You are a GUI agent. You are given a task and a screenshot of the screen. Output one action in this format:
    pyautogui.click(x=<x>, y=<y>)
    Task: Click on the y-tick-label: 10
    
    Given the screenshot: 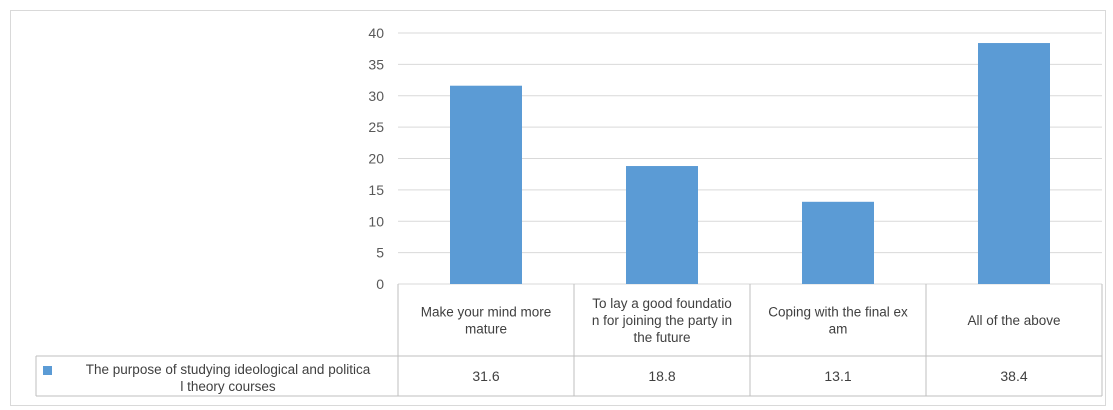 What is the action you would take?
    pyautogui.click(x=376, y=221)
    